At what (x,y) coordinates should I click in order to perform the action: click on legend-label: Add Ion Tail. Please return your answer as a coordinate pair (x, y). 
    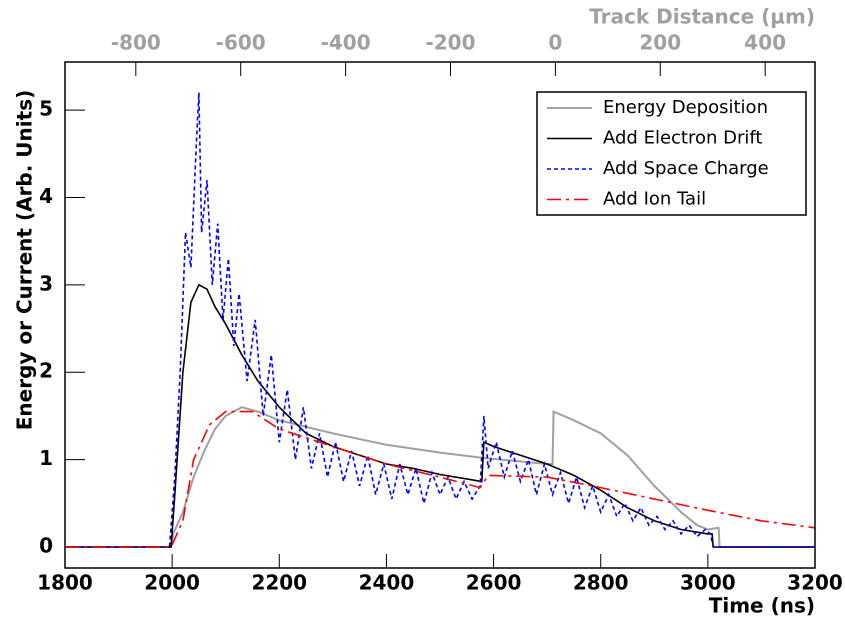
    Looking at the image, I should click on (654, 199).